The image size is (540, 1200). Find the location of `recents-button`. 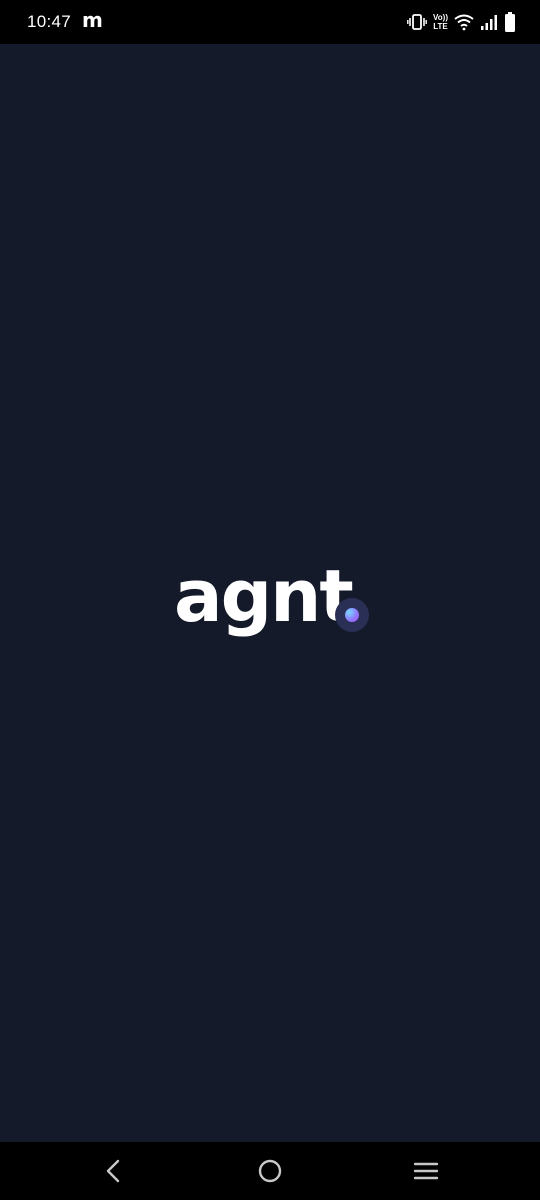

recents-button is located at coordinates (426, 1171).